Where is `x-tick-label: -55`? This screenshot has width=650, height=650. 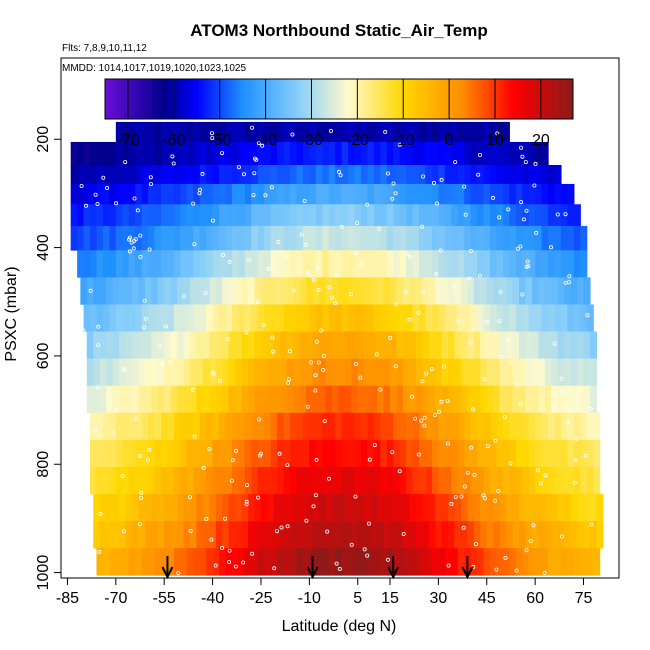
x-tick-label: -55 is located at coordinates (164, 598).